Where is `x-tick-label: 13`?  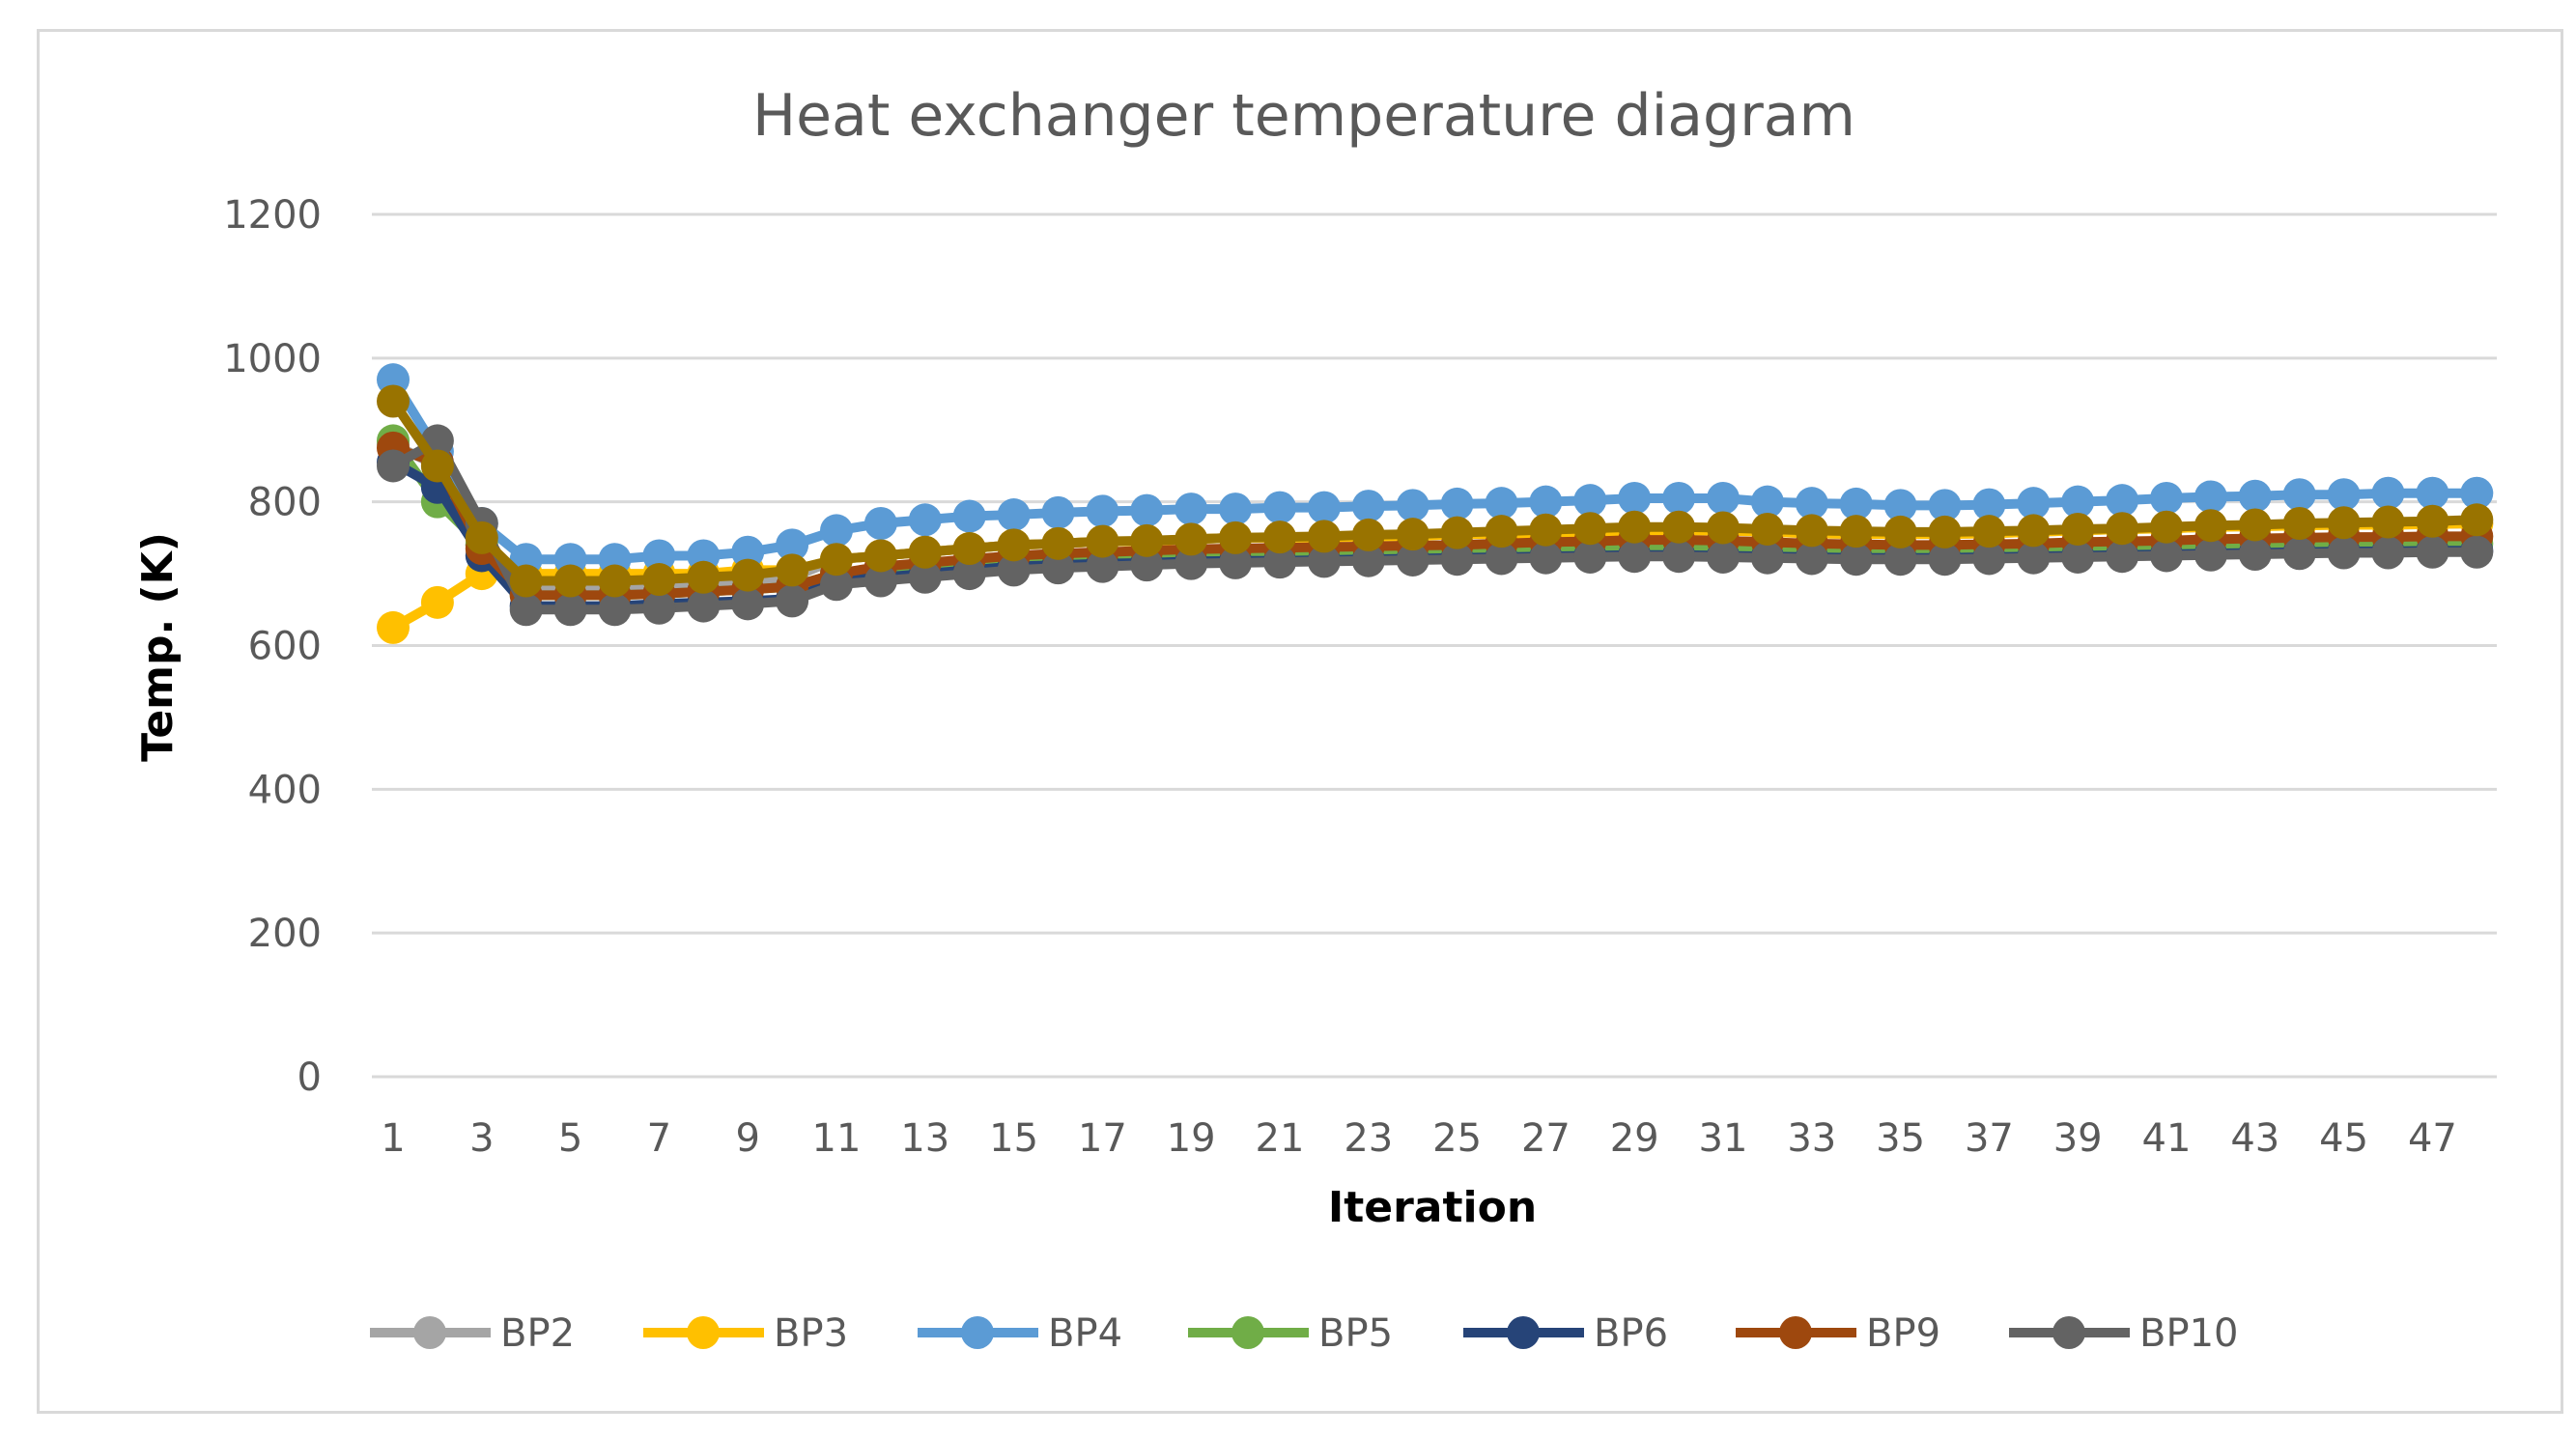
x-tick-label: 13 is located at coordinates (924, 1139).